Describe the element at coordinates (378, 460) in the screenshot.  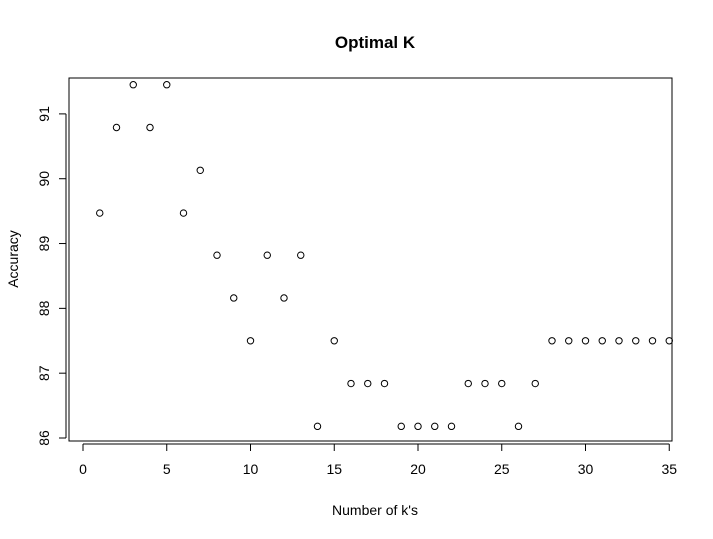
I see `x-axis: 0 5 10 15 20 25 30 35` at that location.